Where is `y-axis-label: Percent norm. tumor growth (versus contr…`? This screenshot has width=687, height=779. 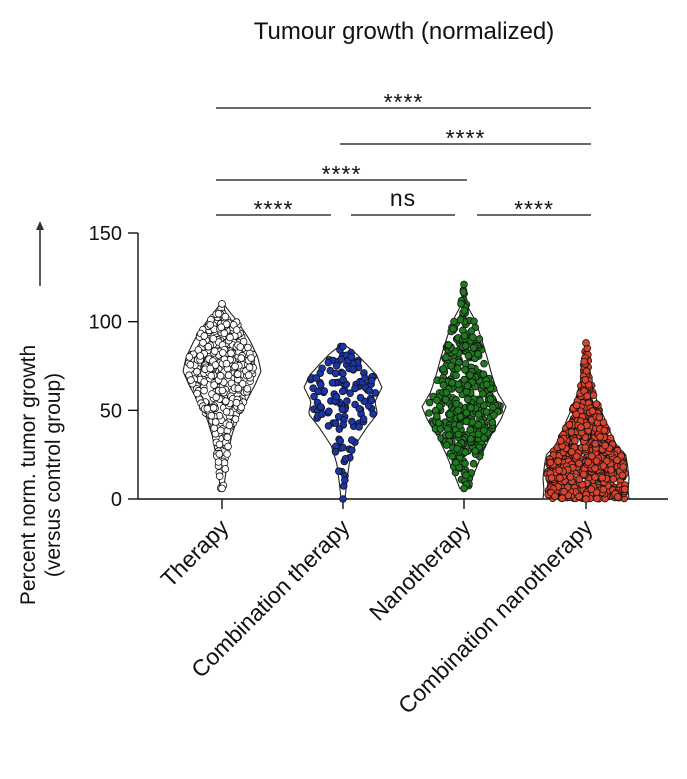 y-axis-label: Percent norm. tumor growth (versus contr… is located at coordinates (41, 475).